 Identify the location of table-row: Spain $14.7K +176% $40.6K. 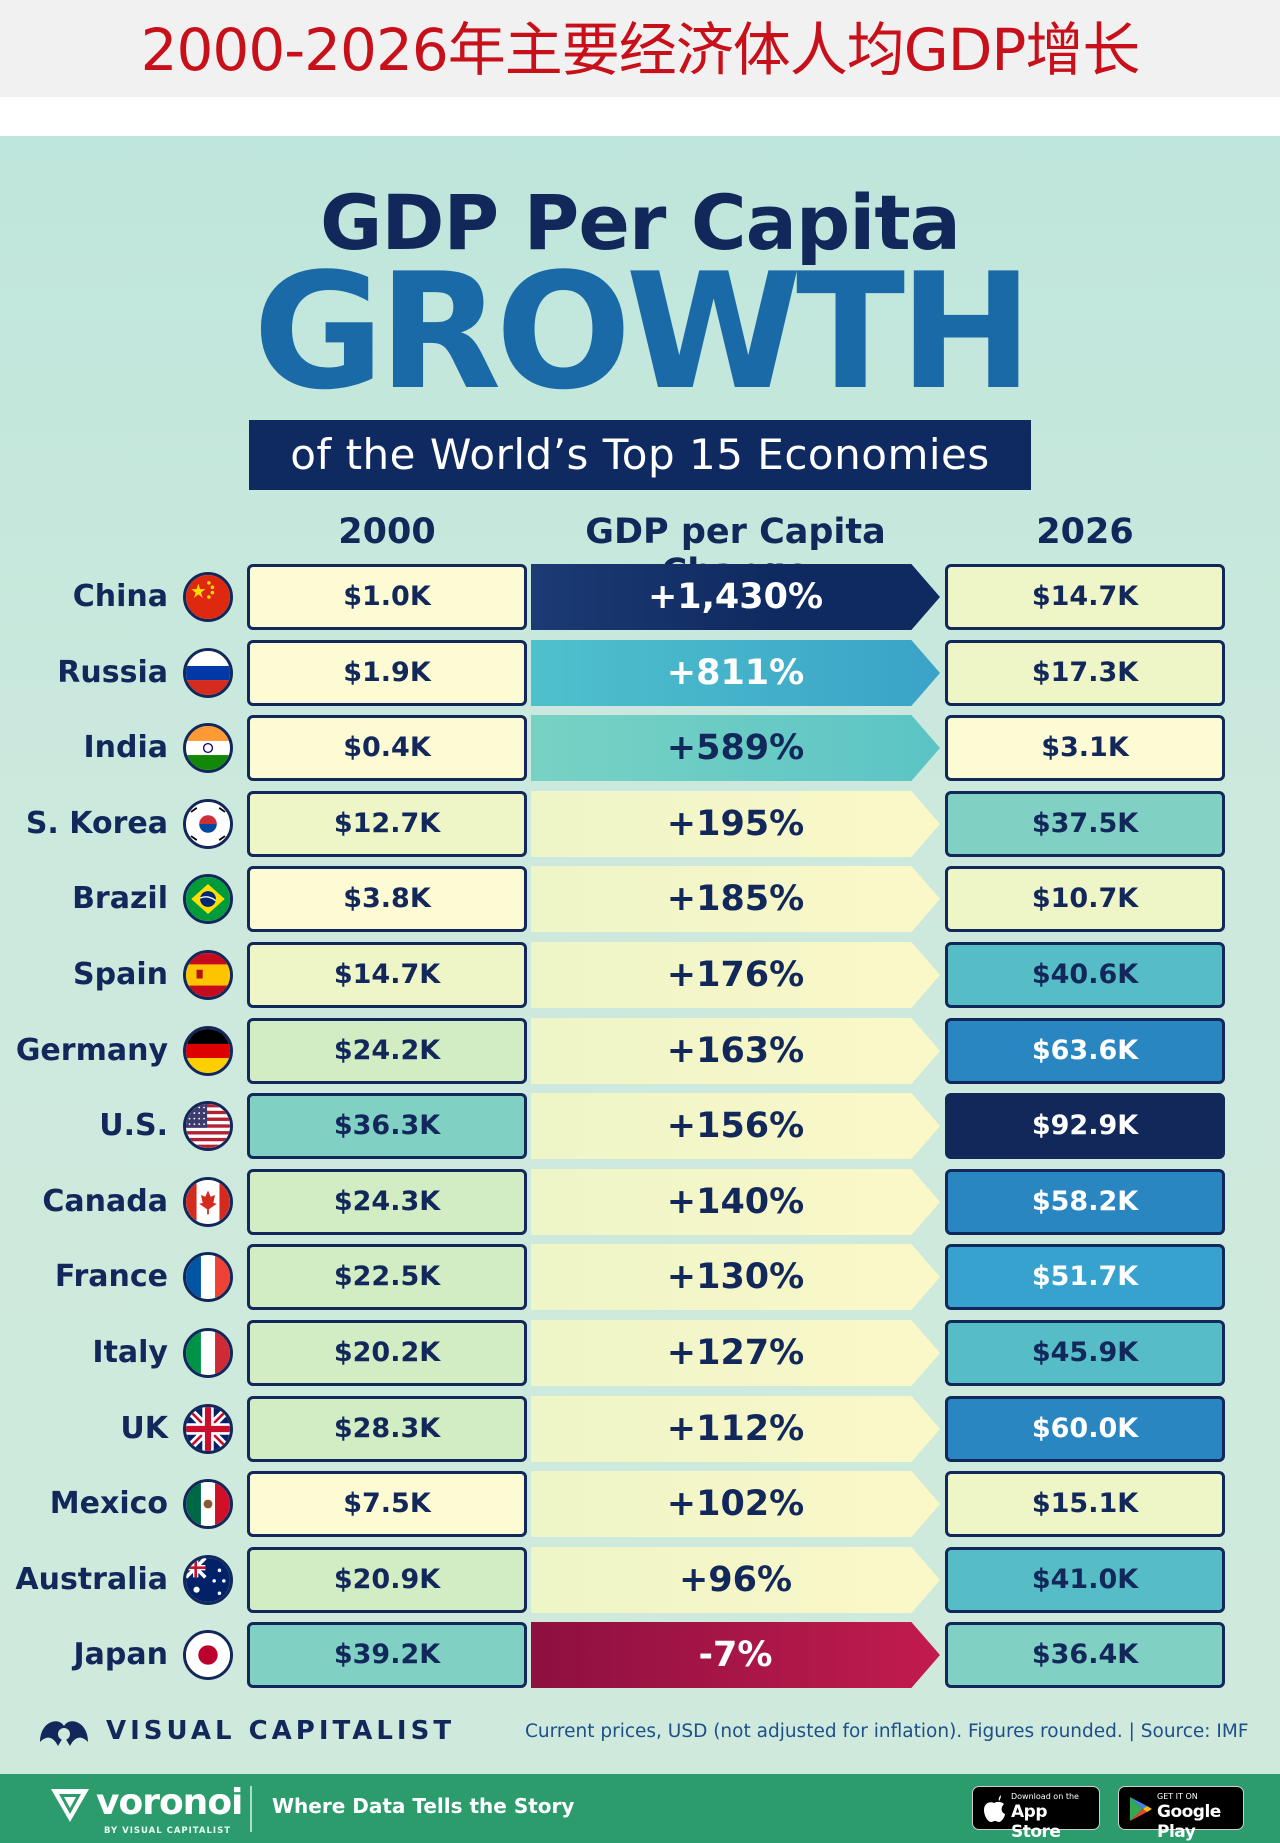
(640, 975).